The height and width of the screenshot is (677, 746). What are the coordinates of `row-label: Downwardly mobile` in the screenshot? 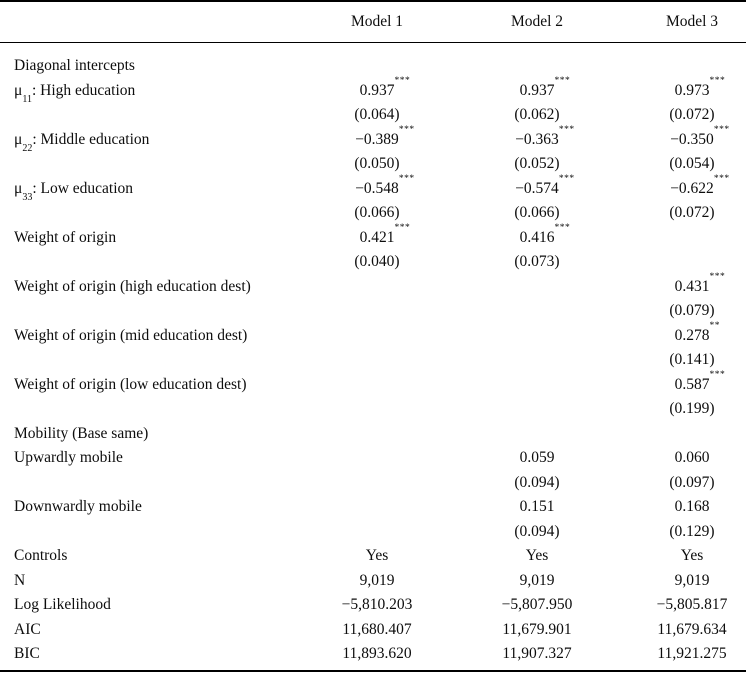 It's located at (78, 507).